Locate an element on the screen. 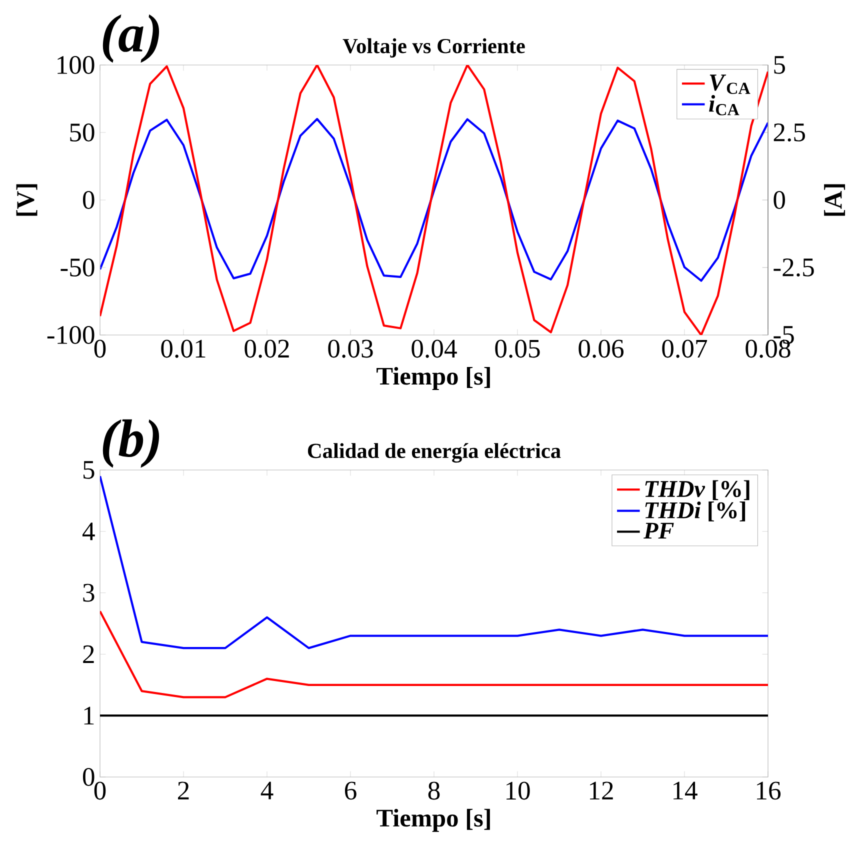 The height and width of the screenshot is (858, 849). y-tick-label: 5 is located at coordinates (89, 470).